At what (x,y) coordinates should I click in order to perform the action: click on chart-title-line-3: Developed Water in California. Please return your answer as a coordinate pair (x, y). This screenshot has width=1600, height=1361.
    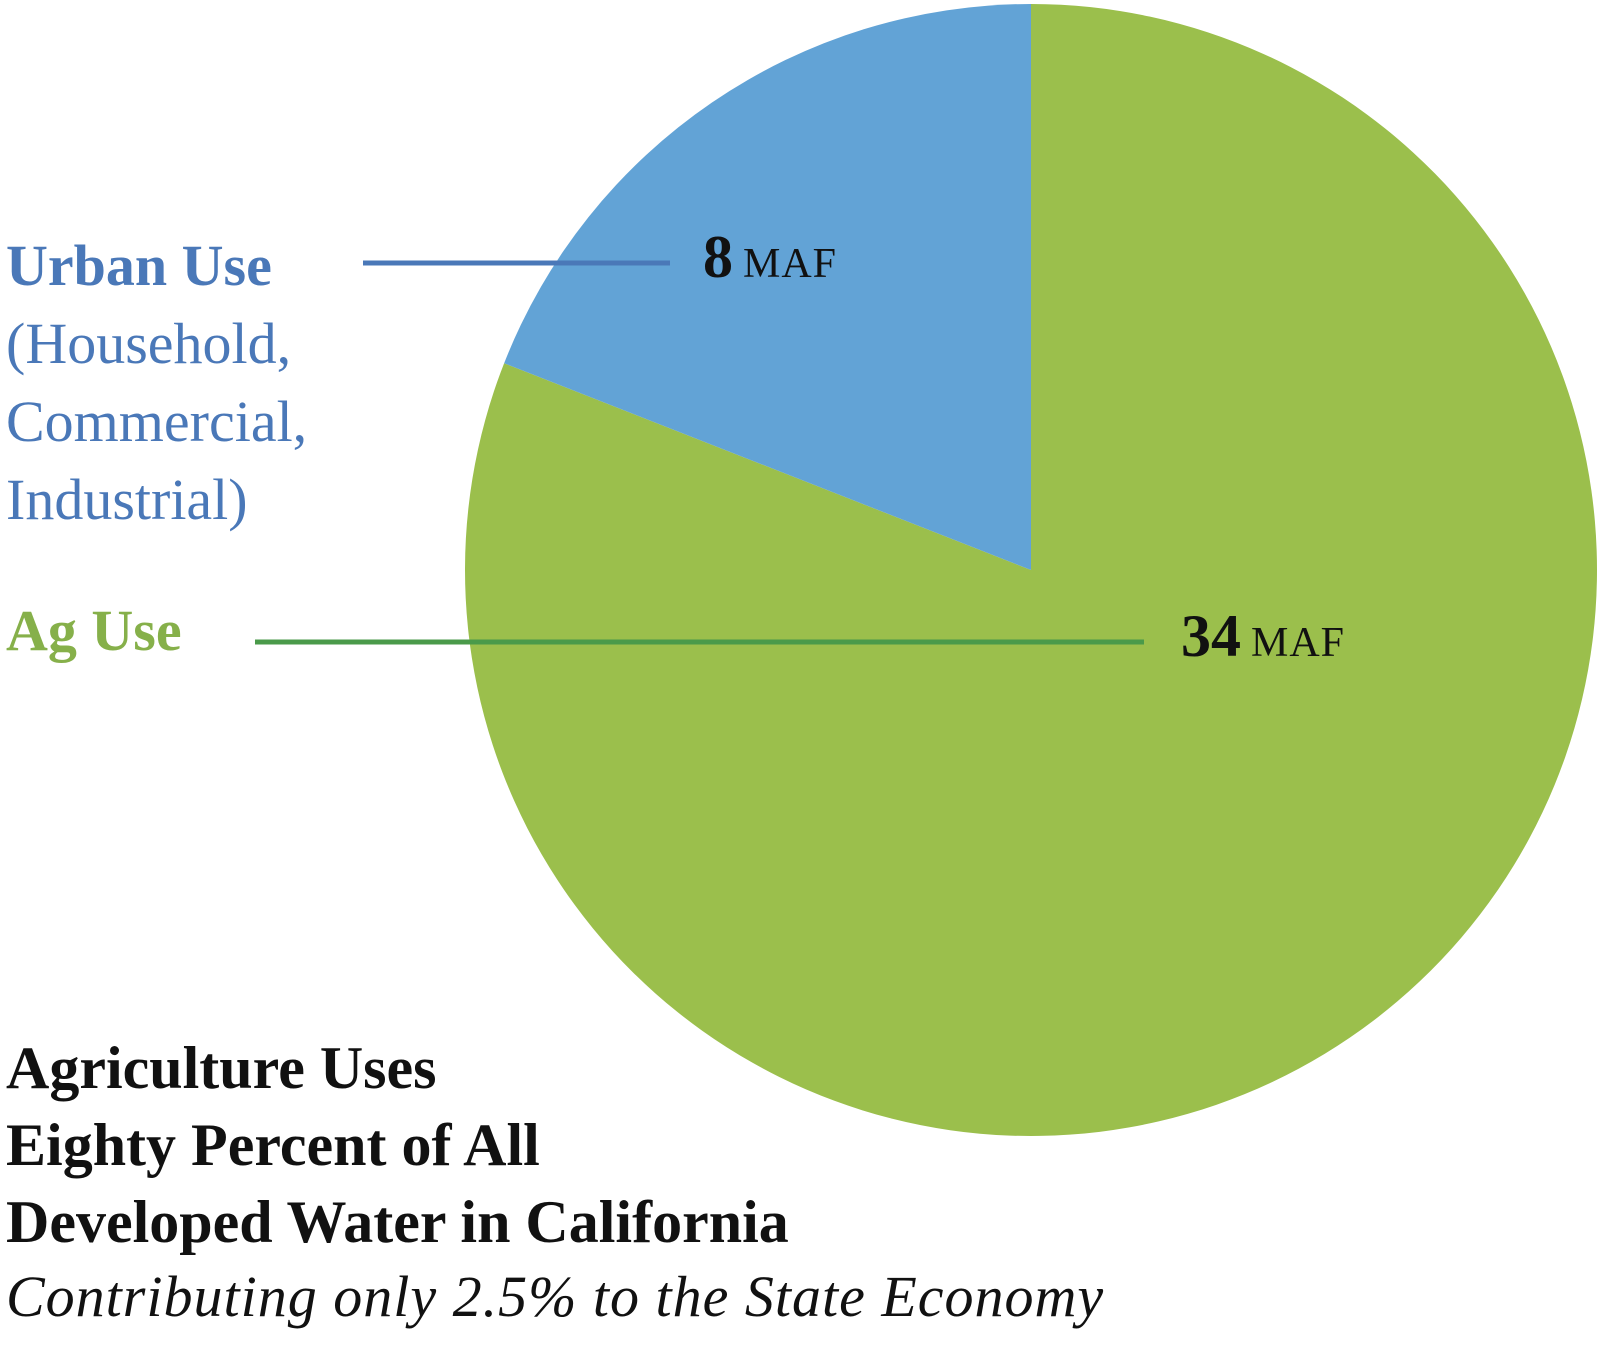
    Looking at the image, I should click on (397, 1222).